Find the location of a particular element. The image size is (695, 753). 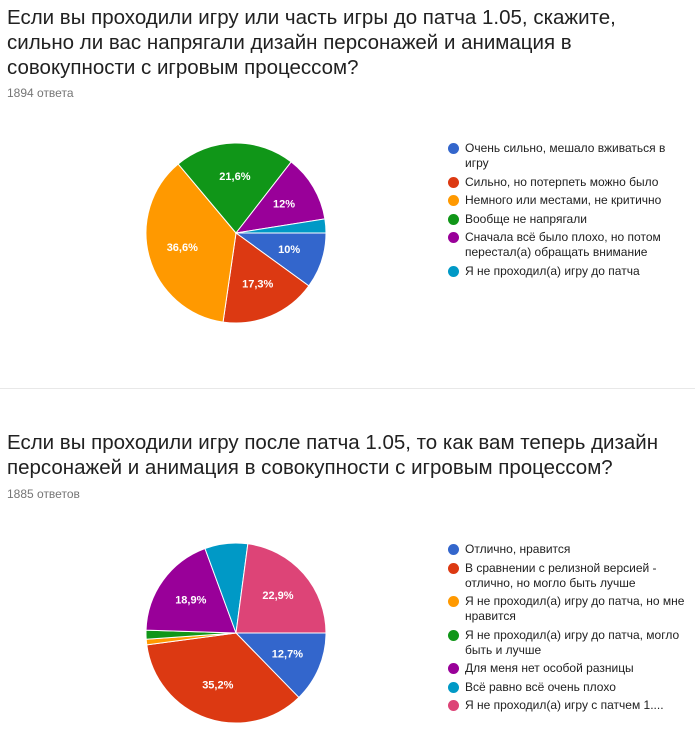

pie-chart: 12,7% 35,2% 18,9% 22,9% is located at coordinates (236, 633).